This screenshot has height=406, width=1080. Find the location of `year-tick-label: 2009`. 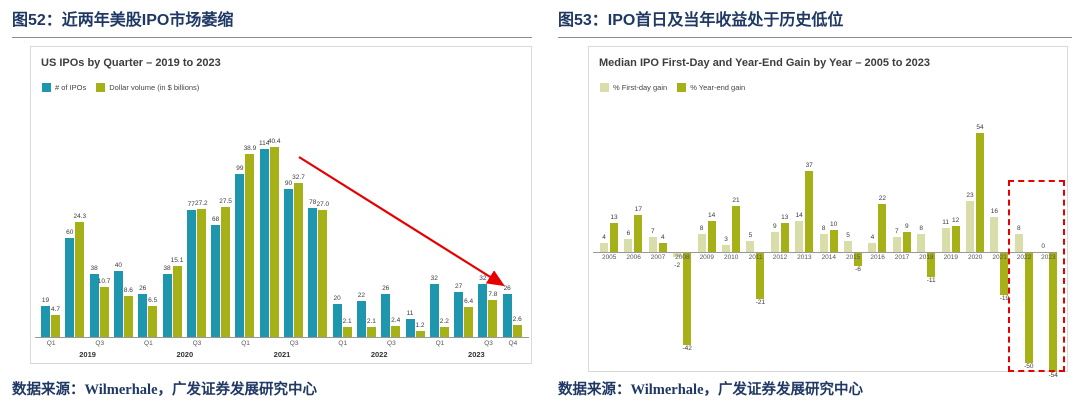

year-tick-label: 2009 is located at coordinates (707, 257).